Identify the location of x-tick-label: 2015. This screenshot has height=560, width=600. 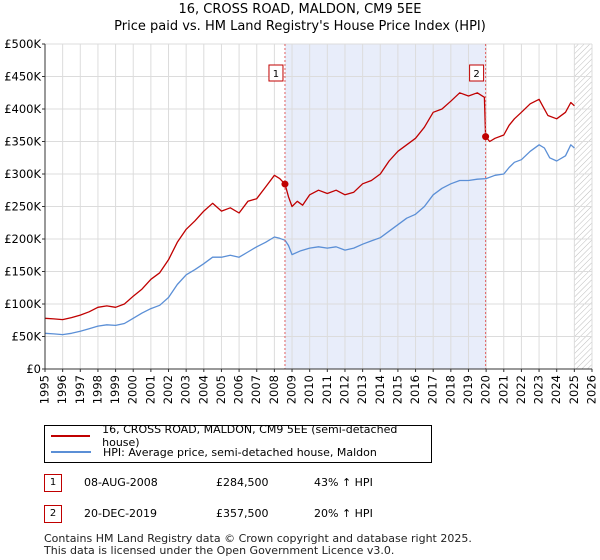
(397, 389).